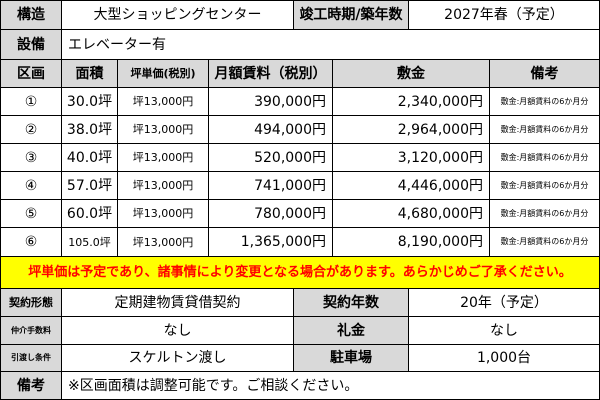 The width and height of the screenshot is (600, 400). Describe the element at coordinates (89, 185) in the screenshot. I see `row4-area: 57.0坪` at that location.